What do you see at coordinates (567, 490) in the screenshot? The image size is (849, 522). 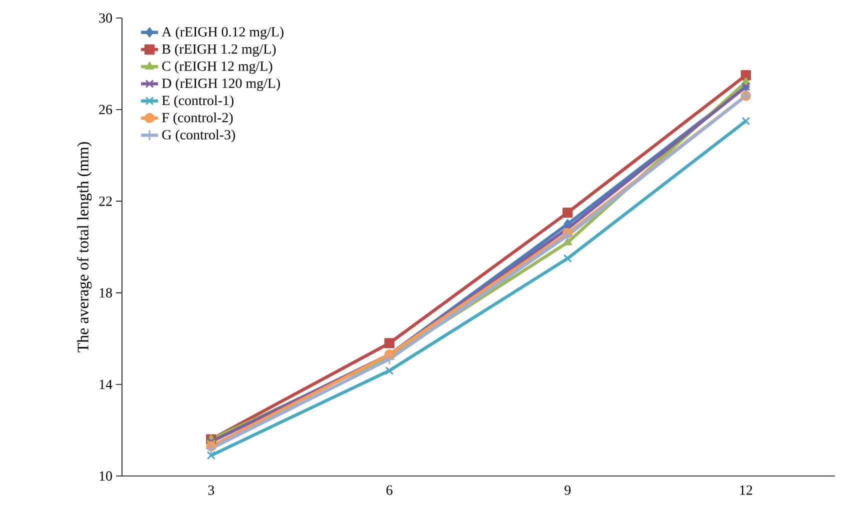 I see `x-tick-label: 9` at bounding box center [567, 490].